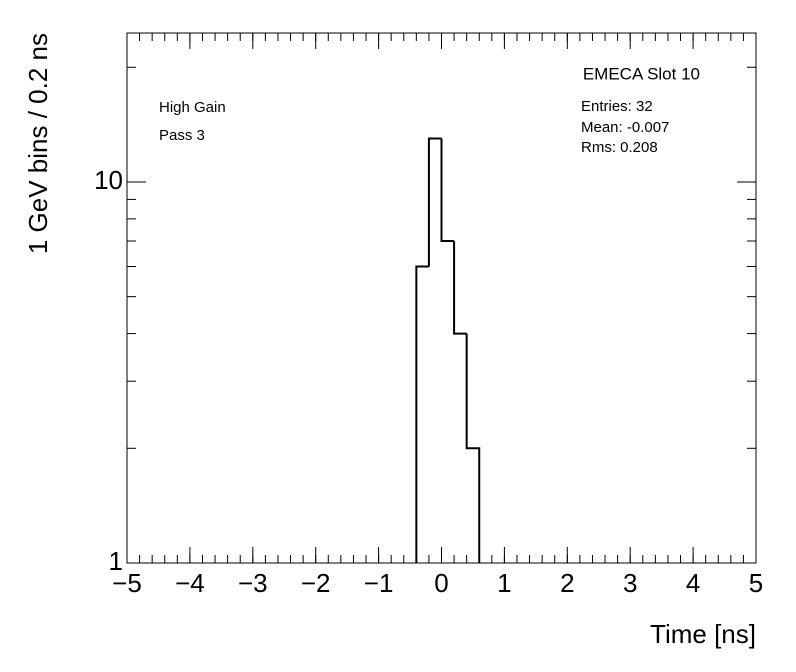 This screenshot has width=796, height=672. Describe the element at coordinates (641, 73) in the screenshot. I see `chart-title: EMECA Slot 10` at that location.